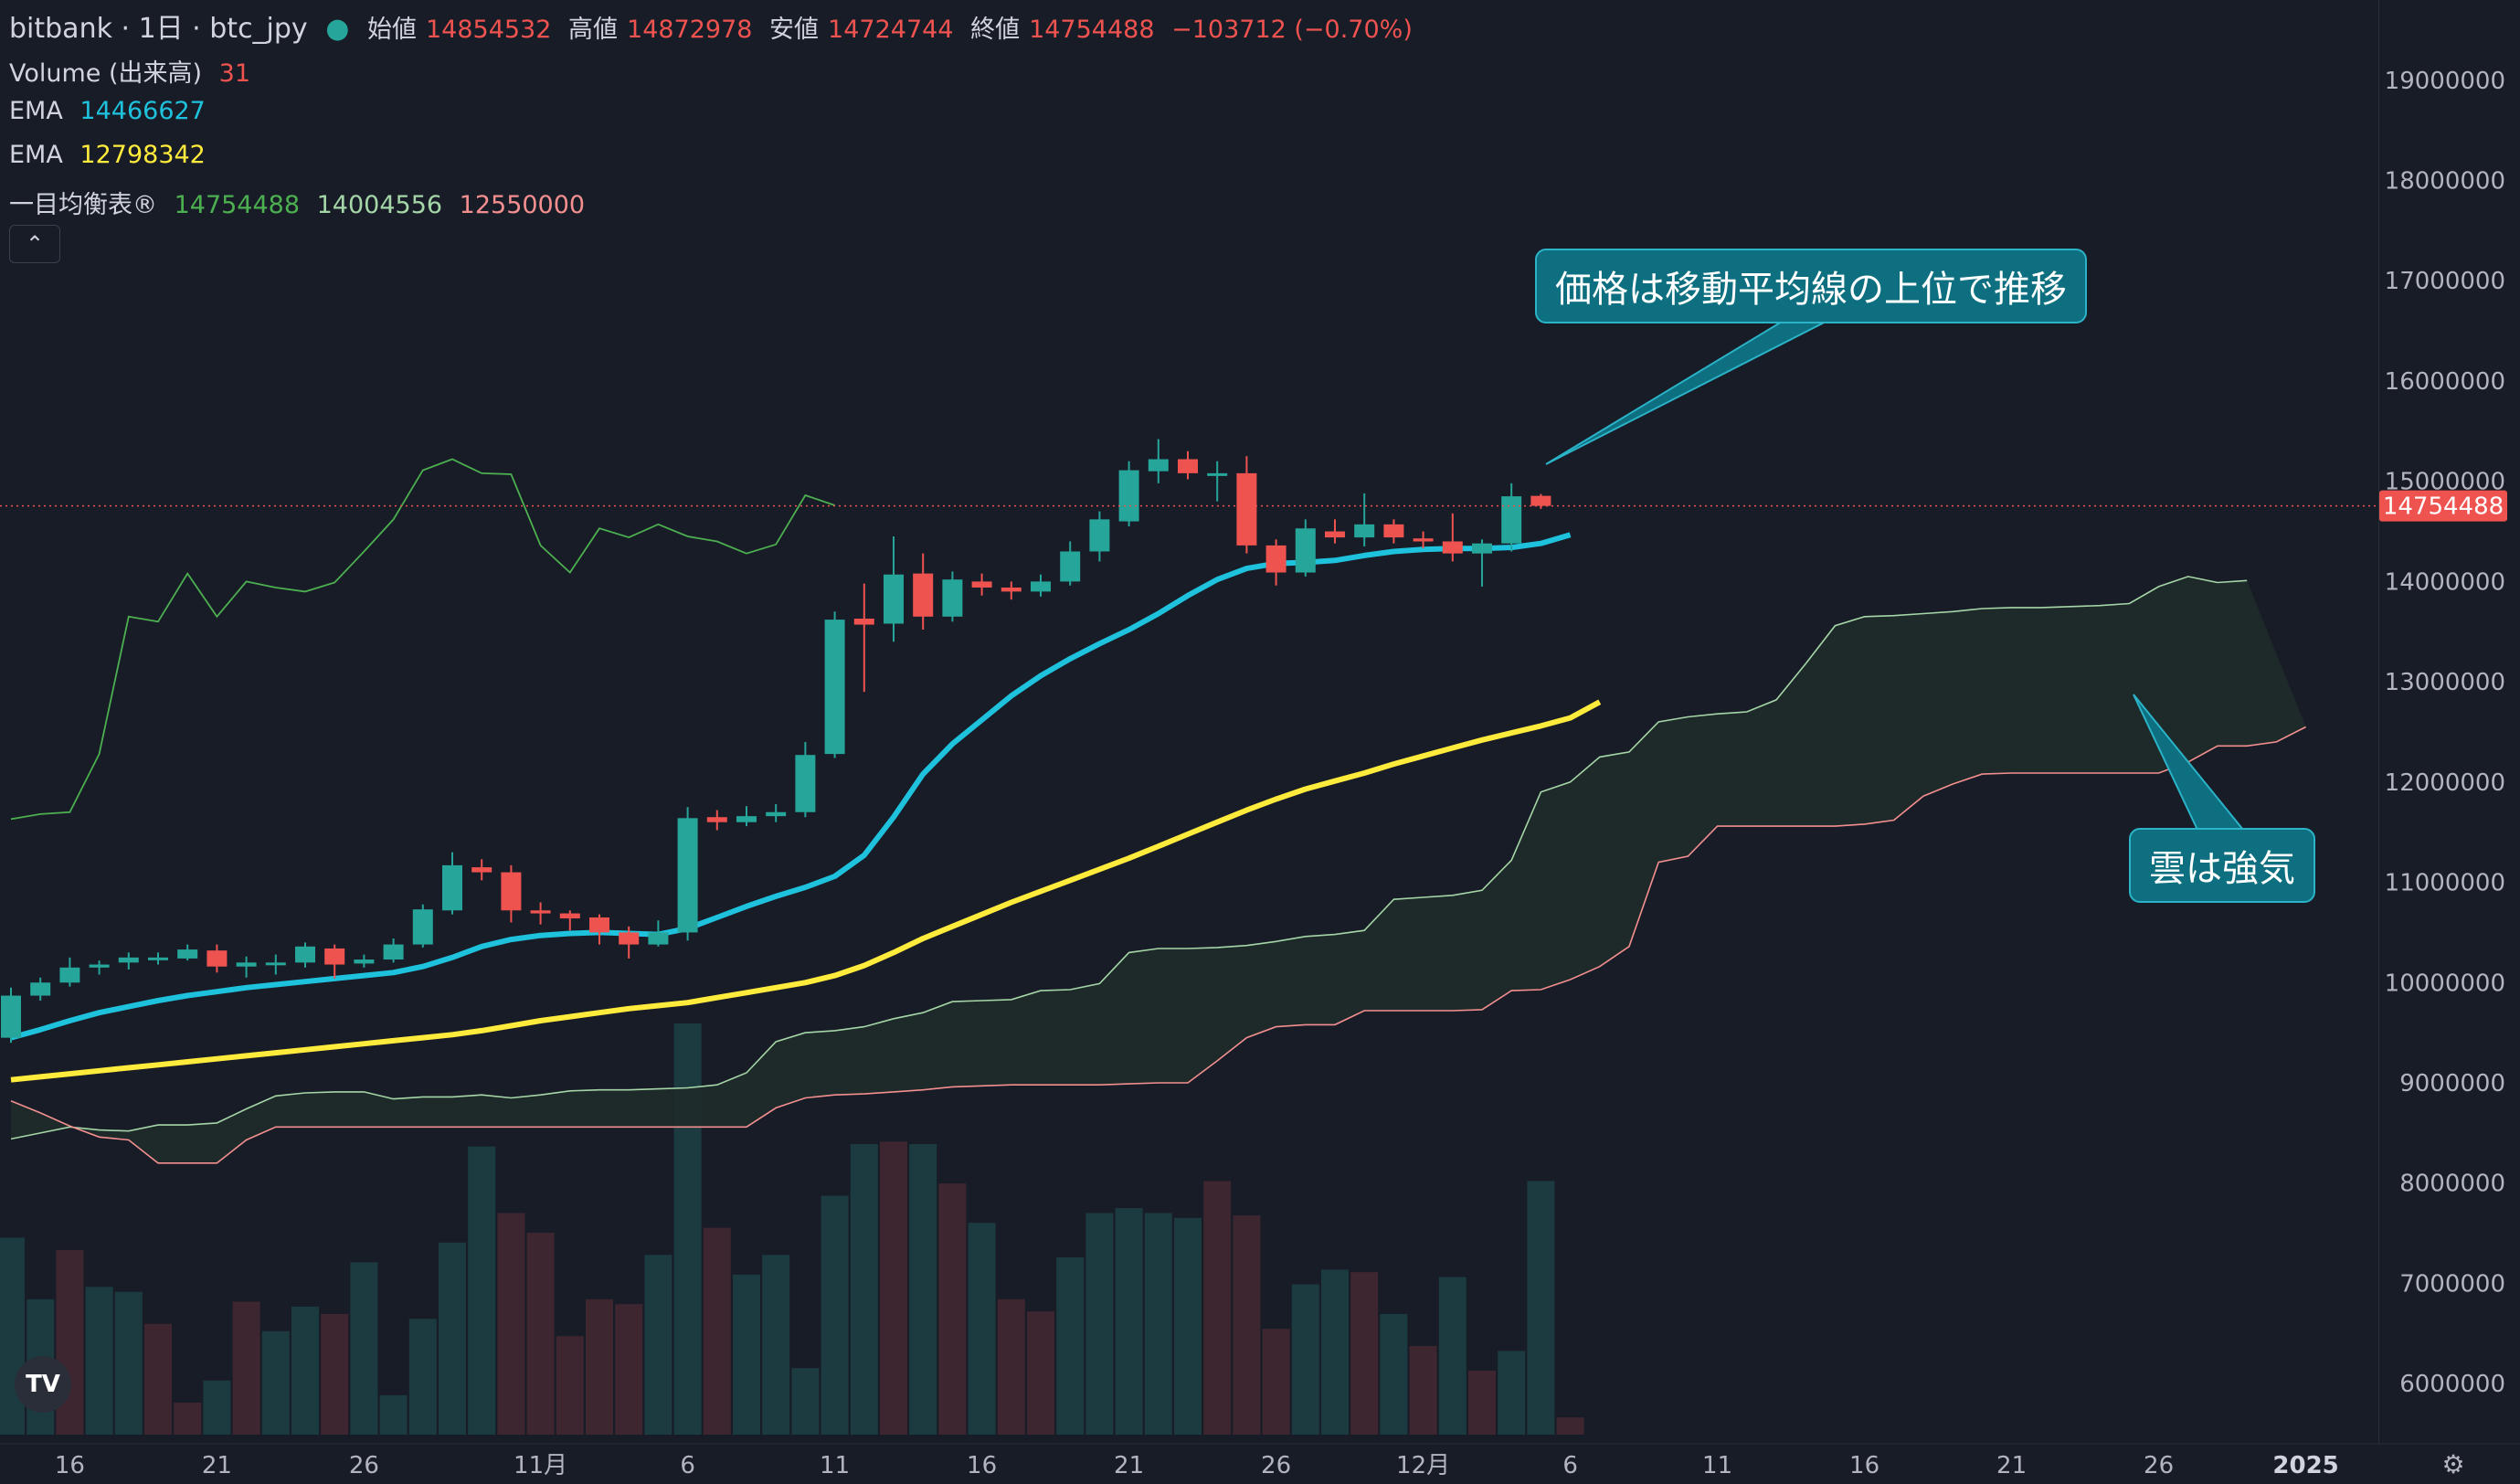 This screenshot has width=2520, height=1484. What do you see at coordinates (2453, 1464) in the screenshot?
I see `settings-icon: ⚙` at bounding box center [2453, 1464].